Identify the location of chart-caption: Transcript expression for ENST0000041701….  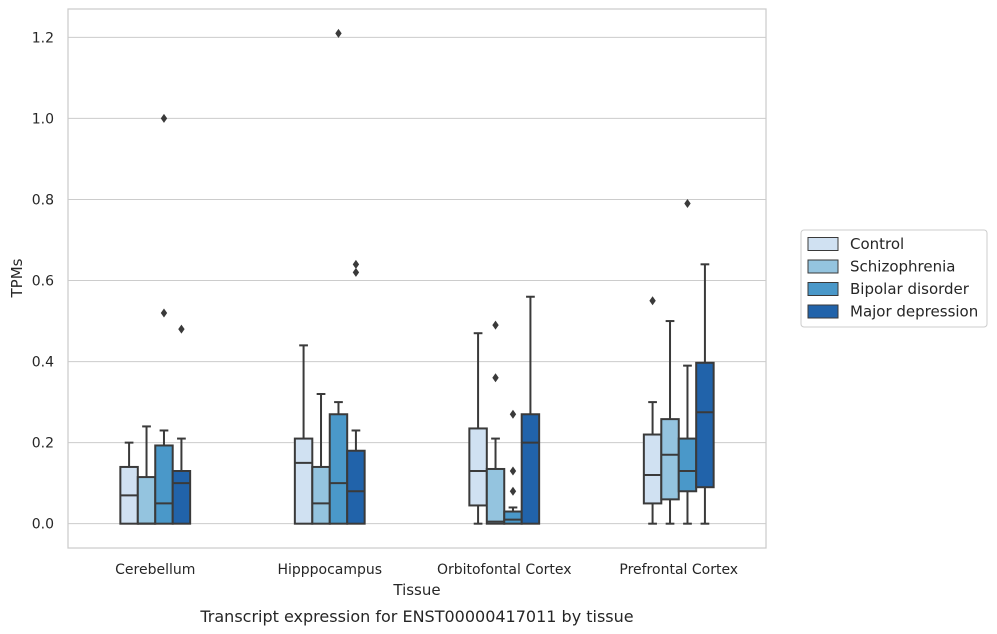
(416, 616).